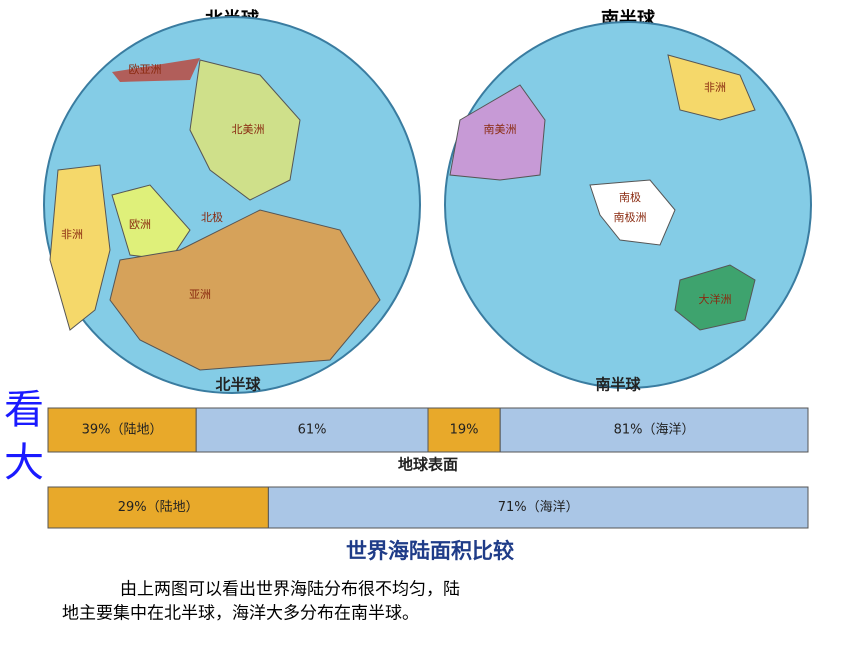  I want to click on overlay-text: 看, so click(24, 410).